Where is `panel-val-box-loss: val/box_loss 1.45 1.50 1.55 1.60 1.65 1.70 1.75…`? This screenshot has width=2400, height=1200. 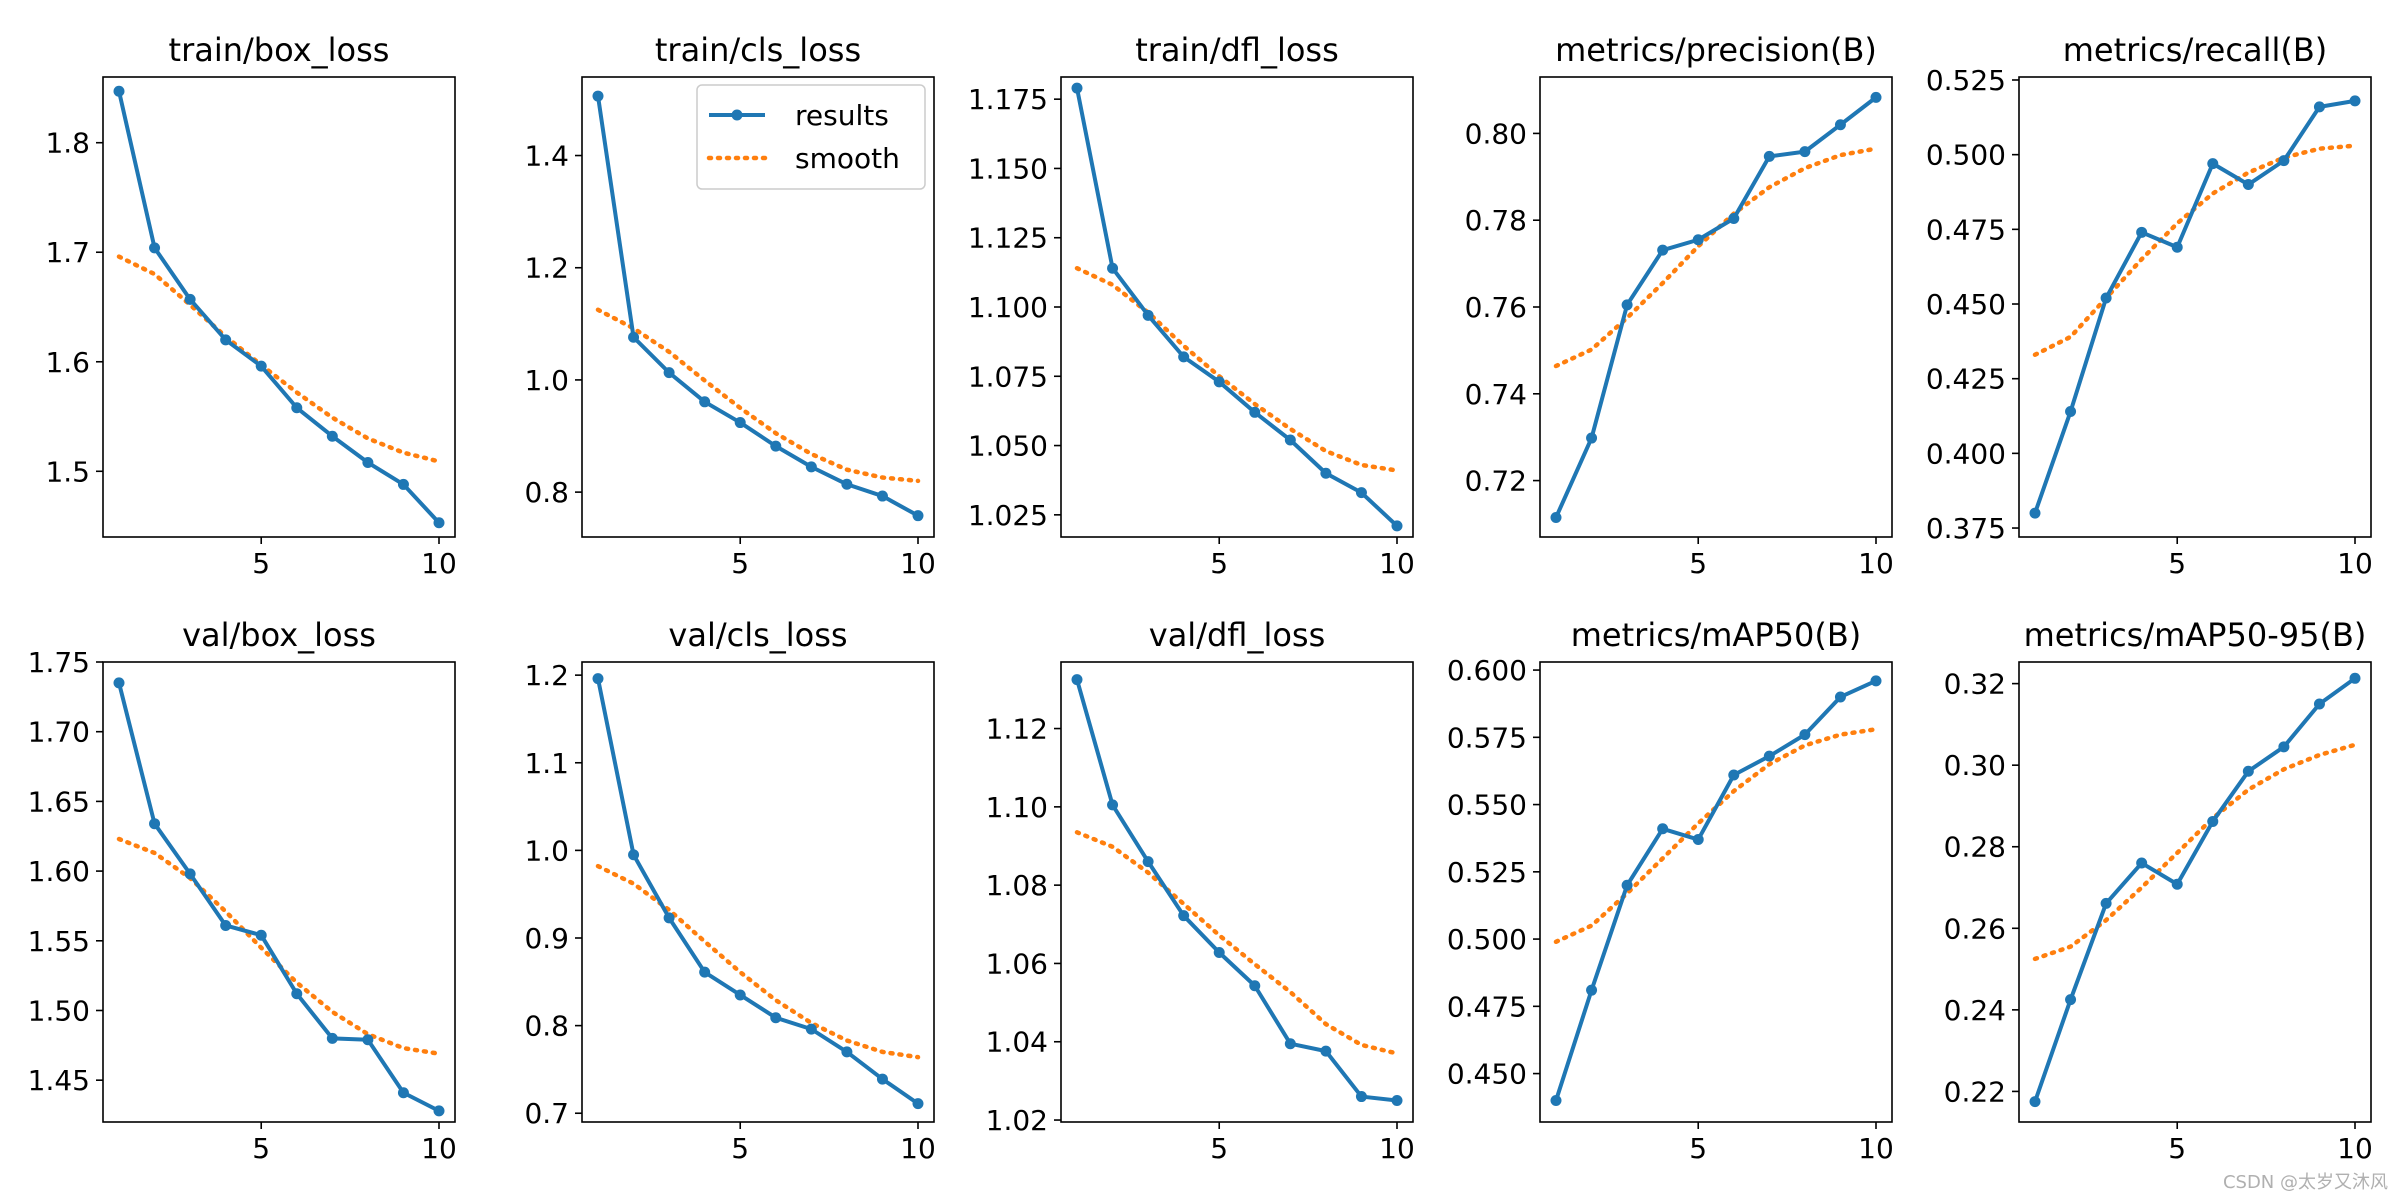 panel-val-box-loss: val/box_loss 1.45 1.50 1.55 1.60 1.65 1.70 1.75… is located at coordinates (242, 890).